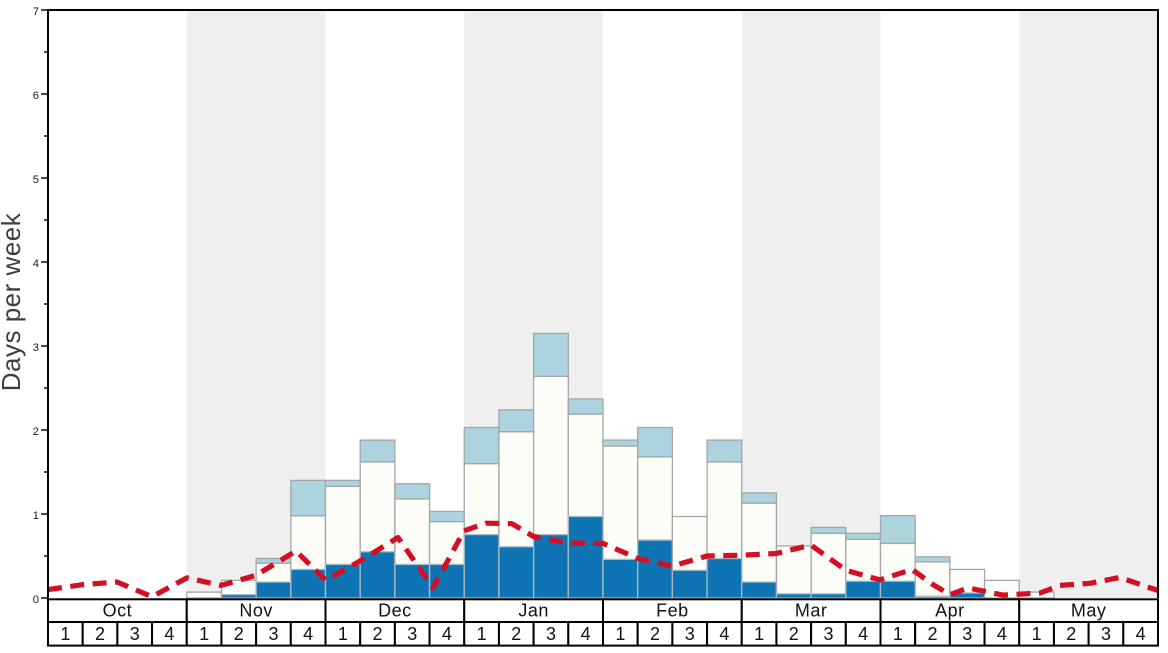  What do you see at coordinates (811, 611) in the screenshot?
I see `svg-text: Mar` at bounding box center [811, 611].